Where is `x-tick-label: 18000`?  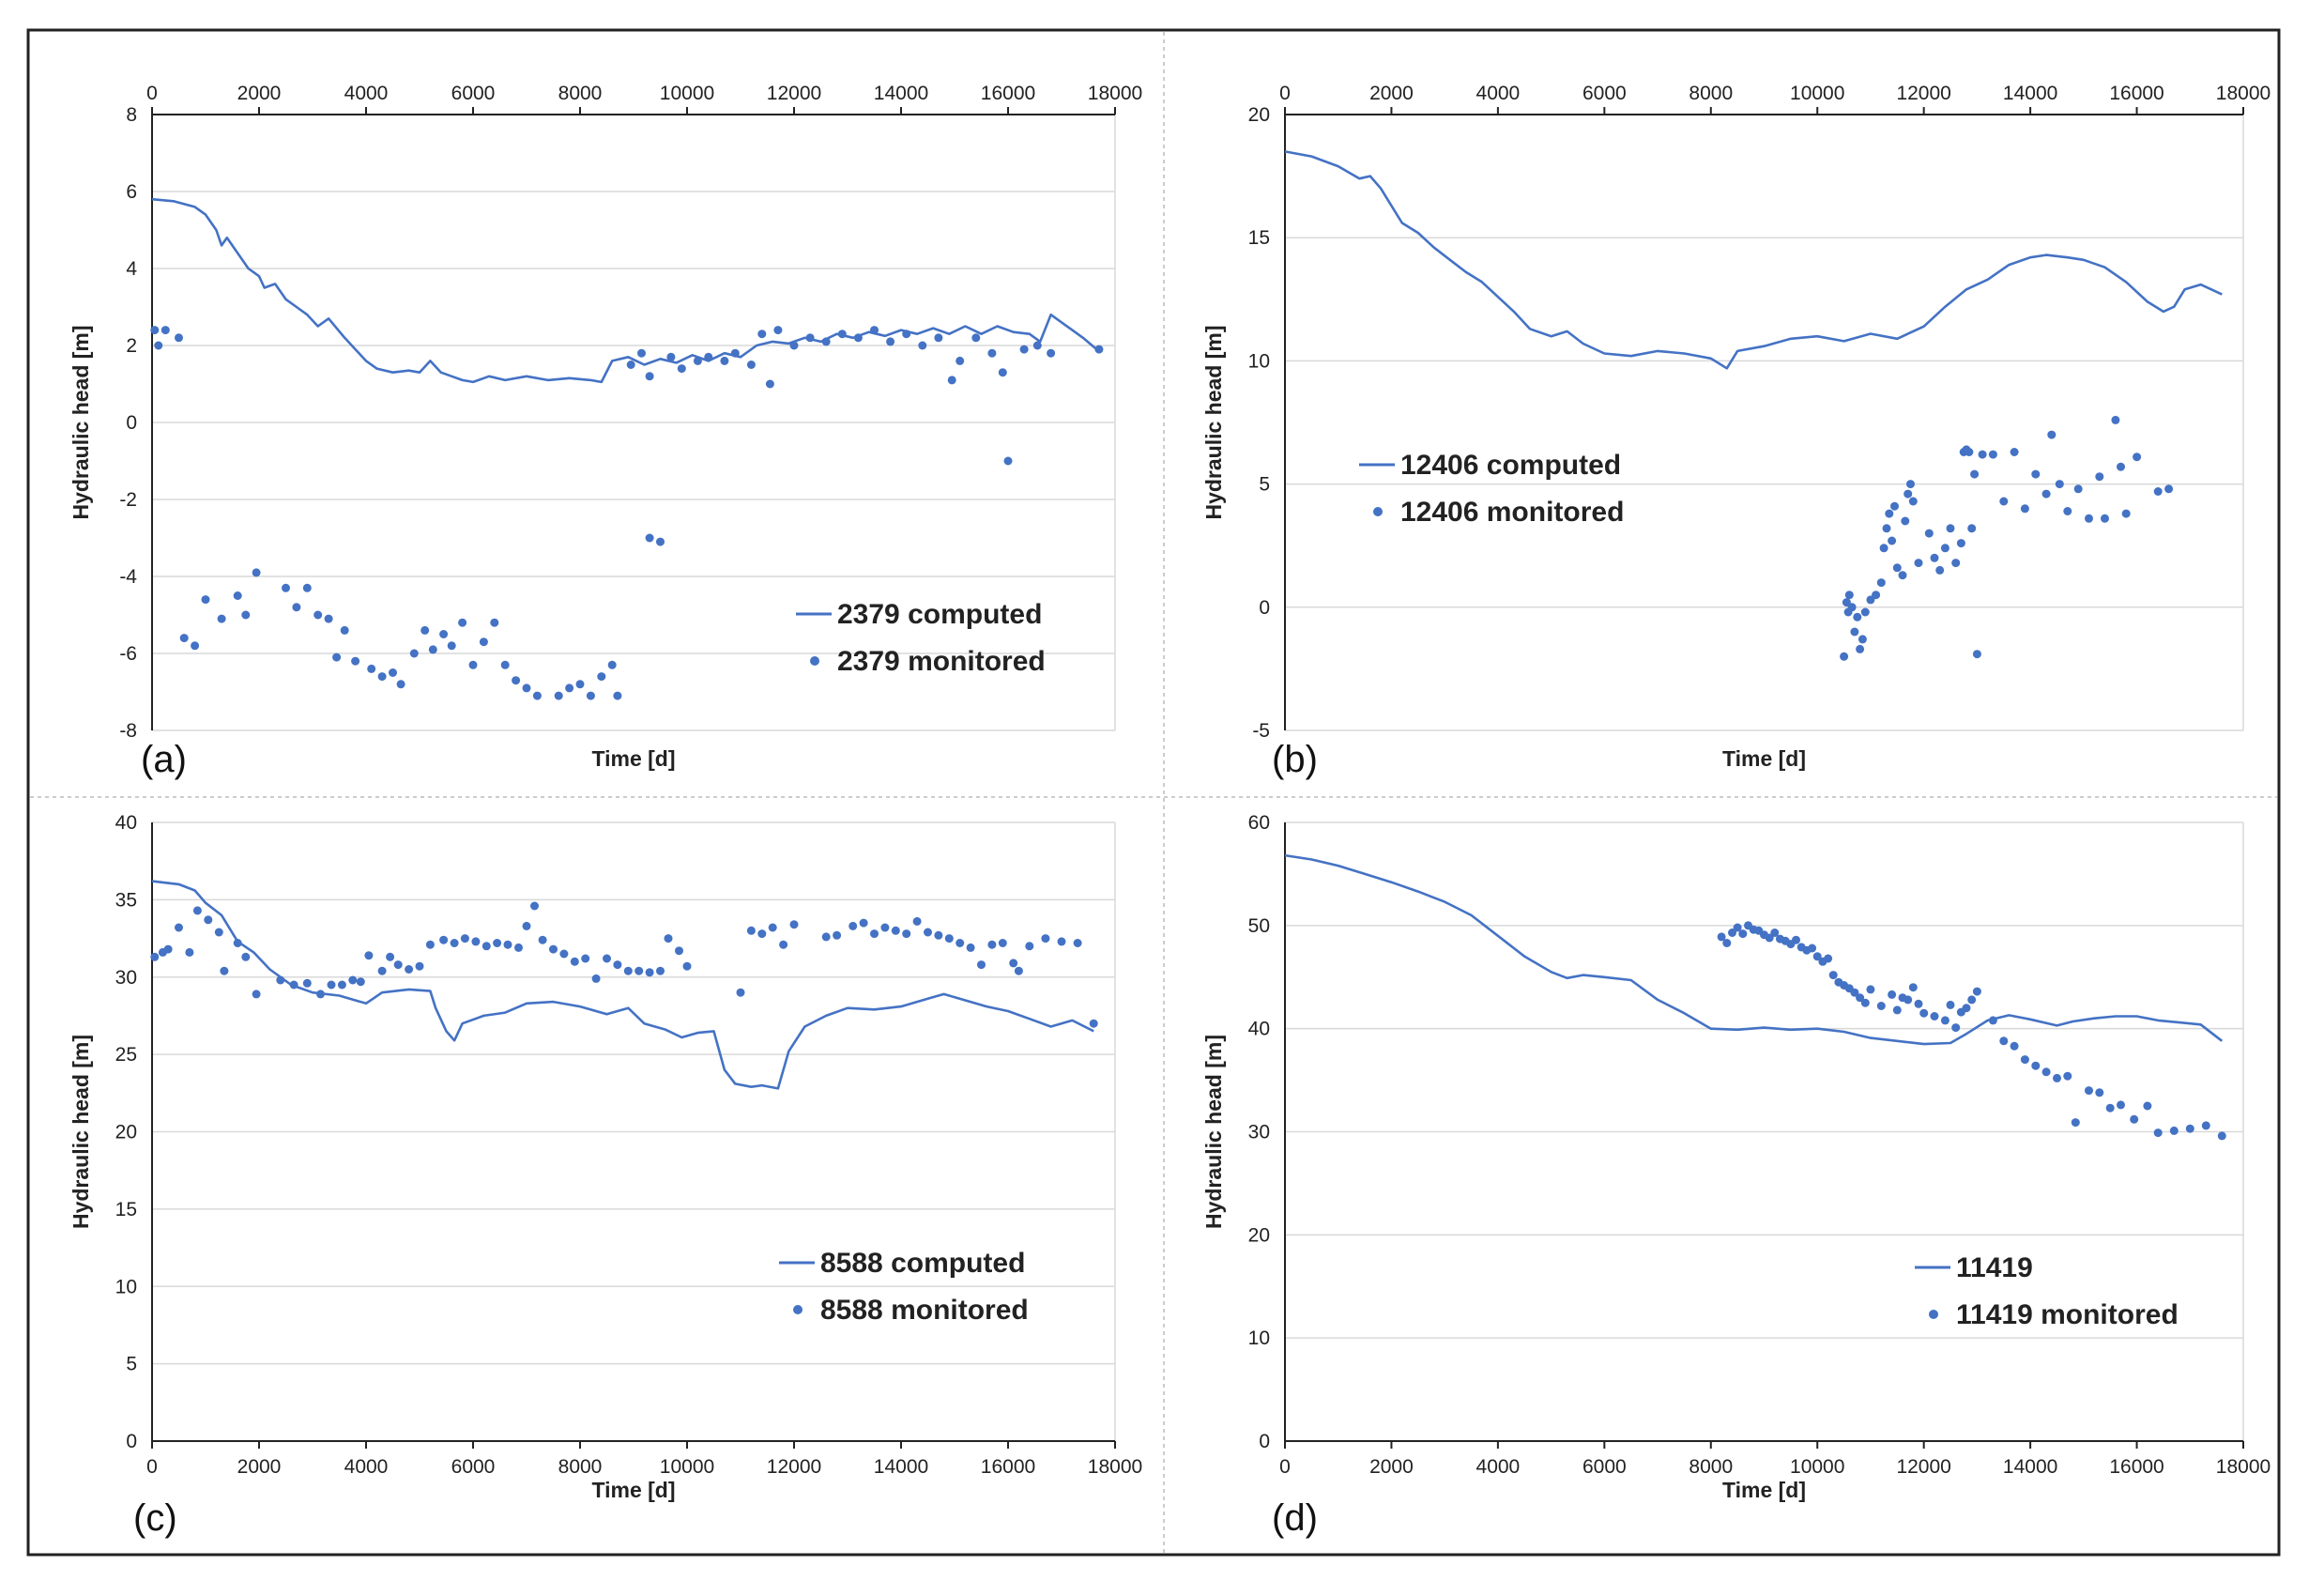 x-tick-label: 18000 is located at coordinates (1115, 94).